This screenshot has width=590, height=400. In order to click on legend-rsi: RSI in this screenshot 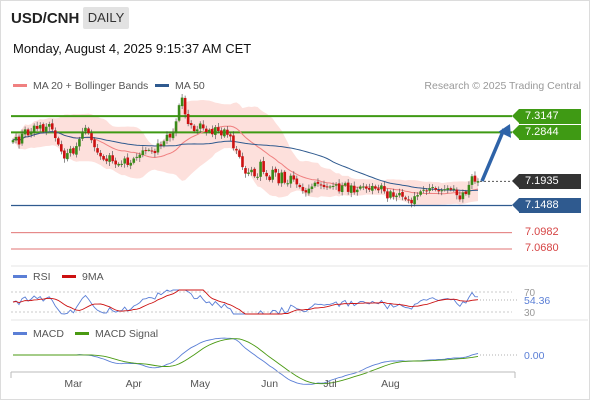, I will do `click(32, 277)`.